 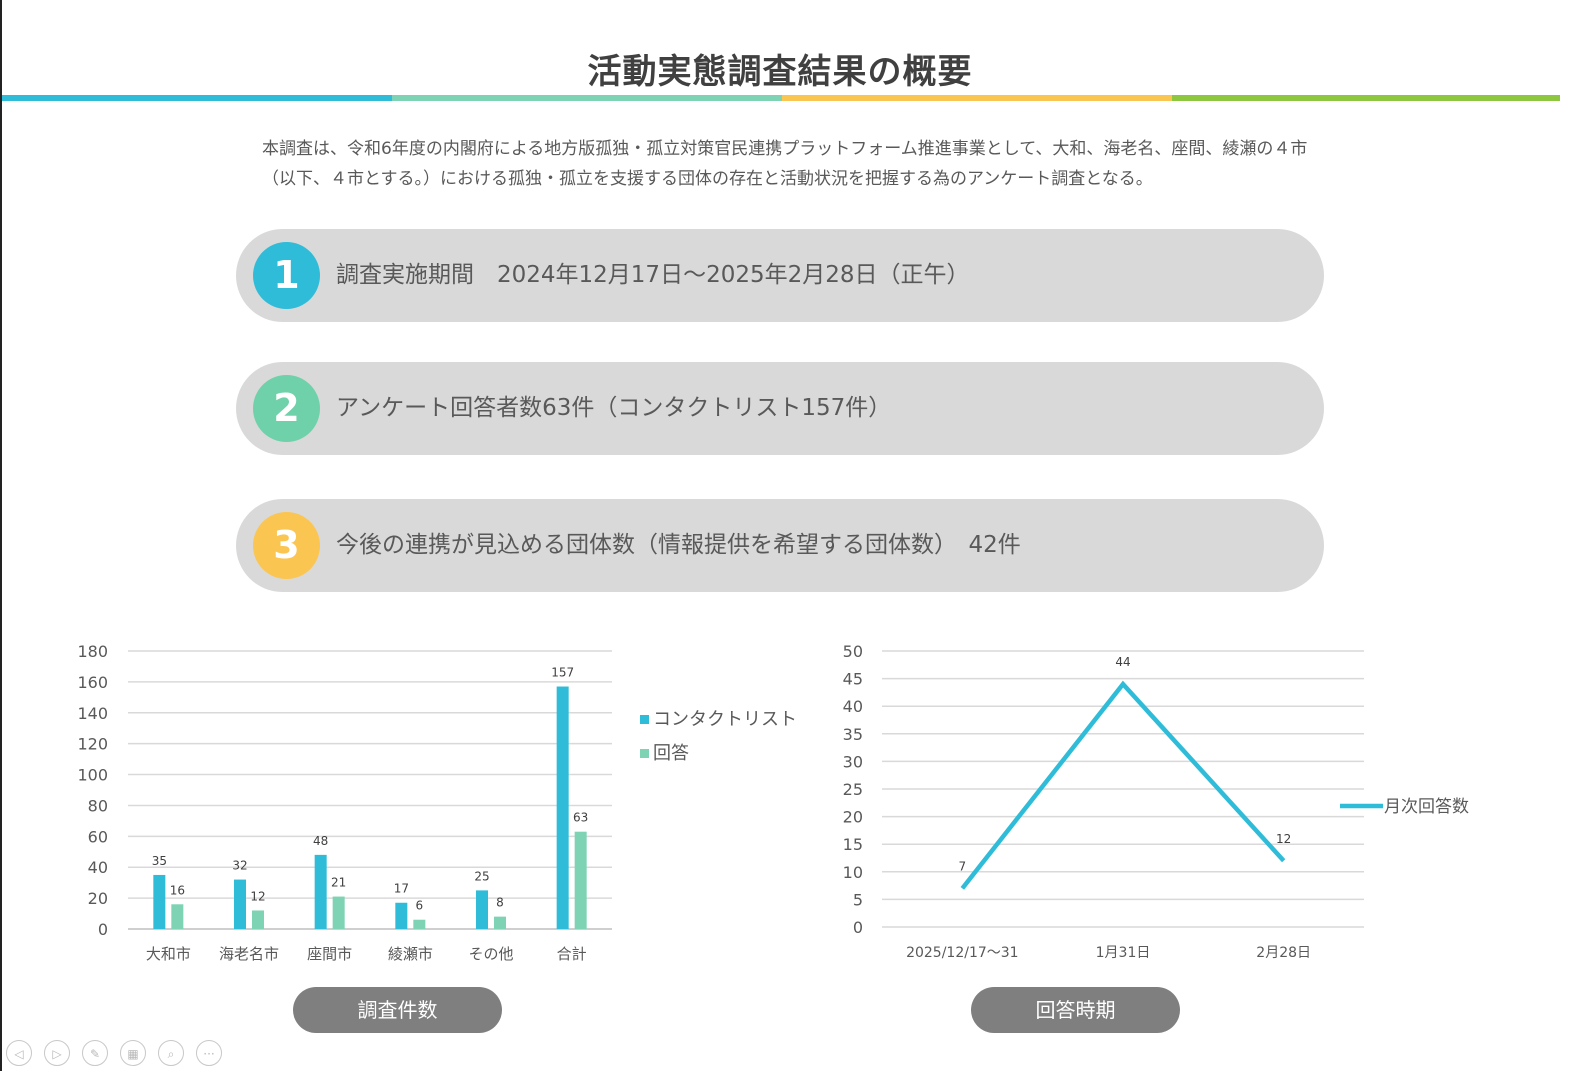 I want to click on line-chart-caption: 回答時期, so click(x=1075, y=1010).